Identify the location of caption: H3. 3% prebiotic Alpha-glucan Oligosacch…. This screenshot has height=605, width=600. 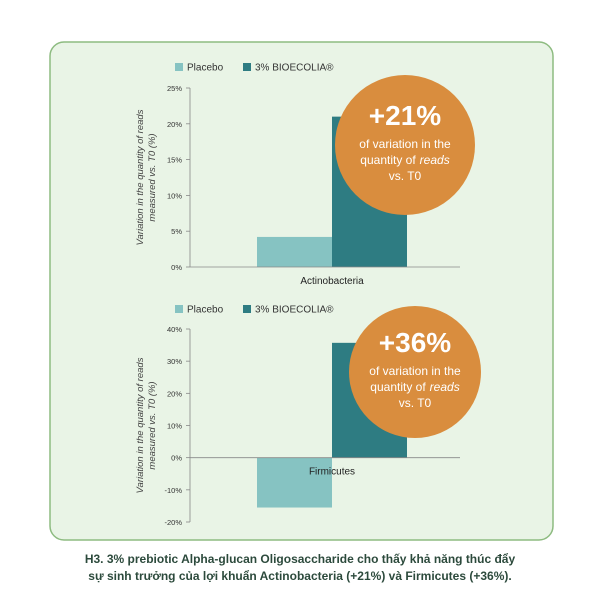
(300, 559).